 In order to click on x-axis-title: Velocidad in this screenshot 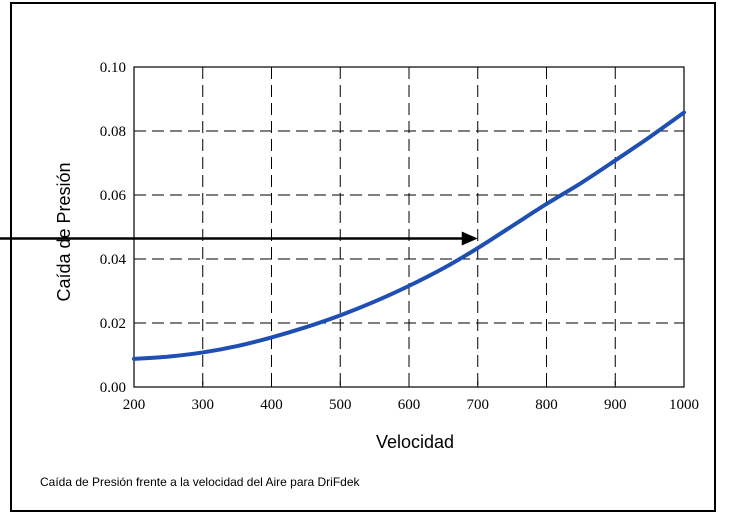, I will do `click(415, 442)`.